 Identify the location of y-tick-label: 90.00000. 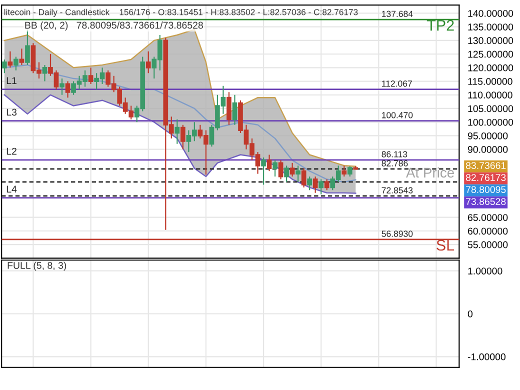
(488, 149).